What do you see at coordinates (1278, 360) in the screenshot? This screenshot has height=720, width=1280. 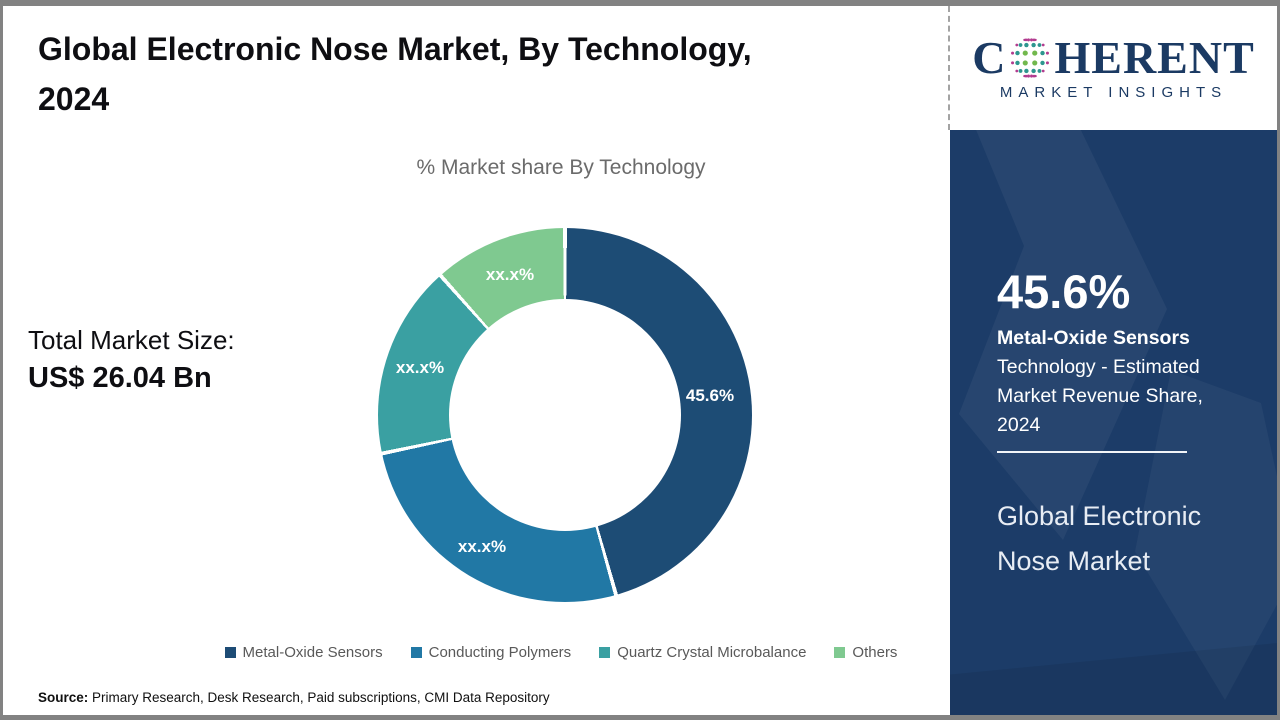 I see `frame-border-right` at bounding box center [1278, 360].